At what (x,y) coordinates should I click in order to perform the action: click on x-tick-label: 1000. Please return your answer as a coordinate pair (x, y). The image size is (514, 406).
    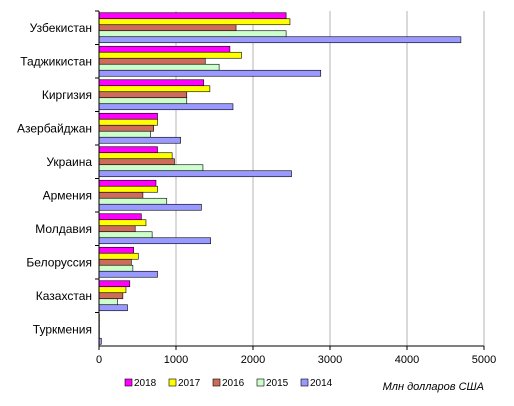
    Looking at the image, I should click on (176, 360).